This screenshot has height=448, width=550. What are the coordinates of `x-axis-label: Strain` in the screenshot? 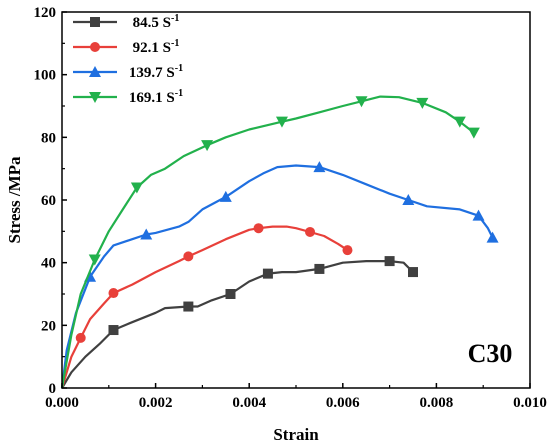 It's located at (296, 434).